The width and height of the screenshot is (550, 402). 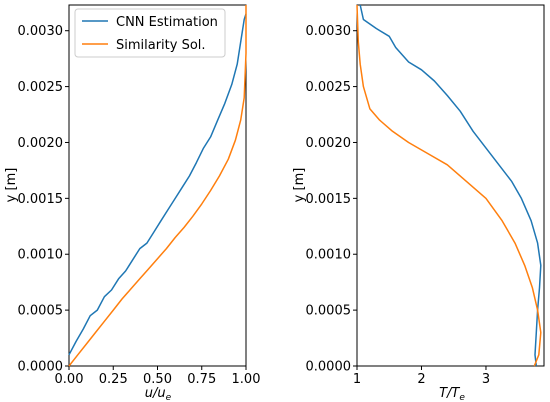 What do you see at coordinates (41, 31) in the screenshot?
I see `left-y-tick-label: 0.0030` at bounding box center [41, 31].